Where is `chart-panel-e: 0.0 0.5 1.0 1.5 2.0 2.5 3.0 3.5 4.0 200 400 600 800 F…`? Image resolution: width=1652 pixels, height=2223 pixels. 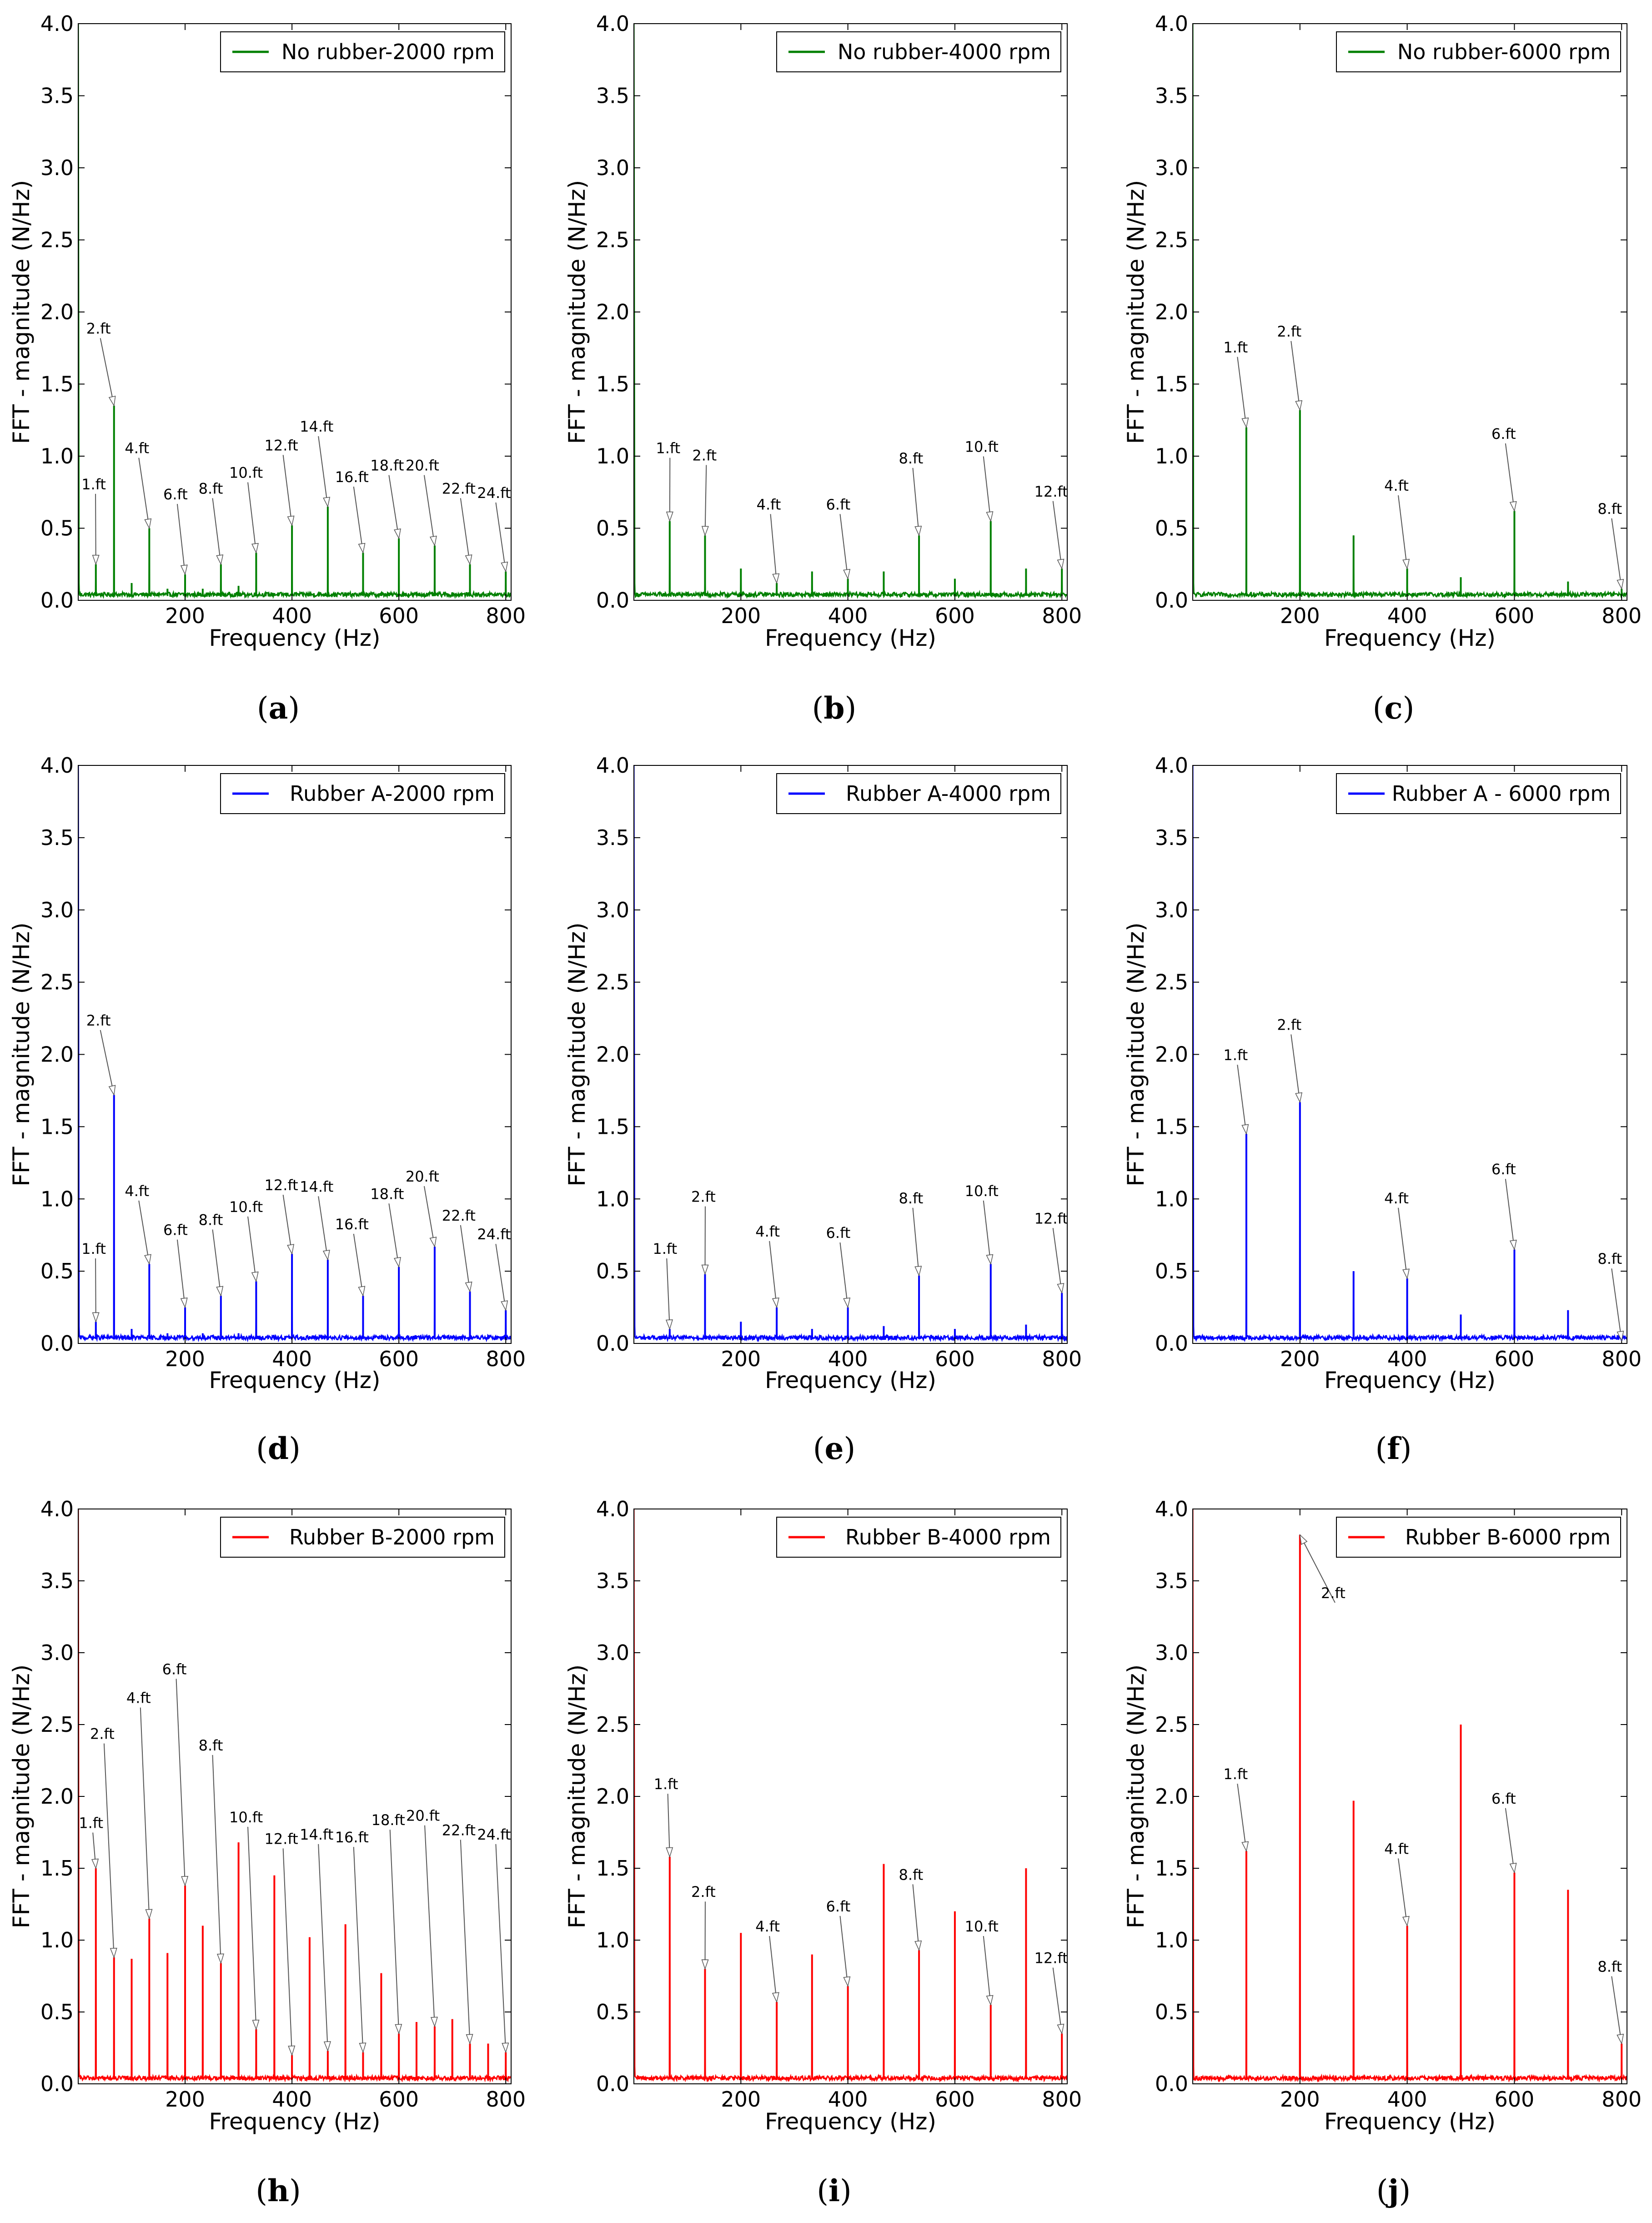 chart-panel-e: 0.0 0.5 1.0 1.5 2.0 2.5 3.0 3.5 4.0 200 400 600 800 F… is located at coordinates (823, 1109).